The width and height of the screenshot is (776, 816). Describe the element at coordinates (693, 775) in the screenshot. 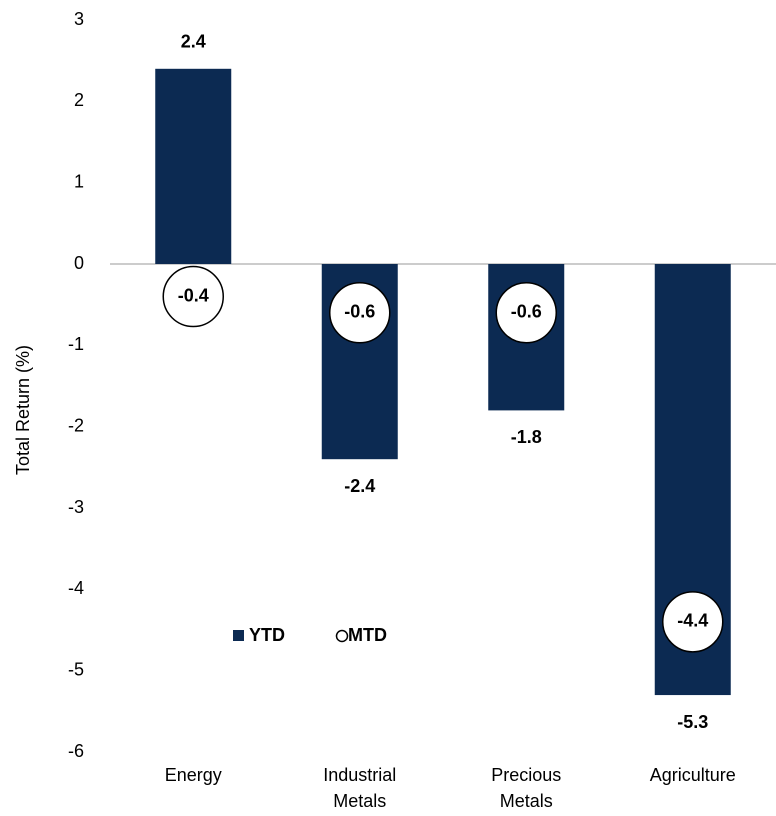

I see `x-tick-label: Agriculture` at that location.